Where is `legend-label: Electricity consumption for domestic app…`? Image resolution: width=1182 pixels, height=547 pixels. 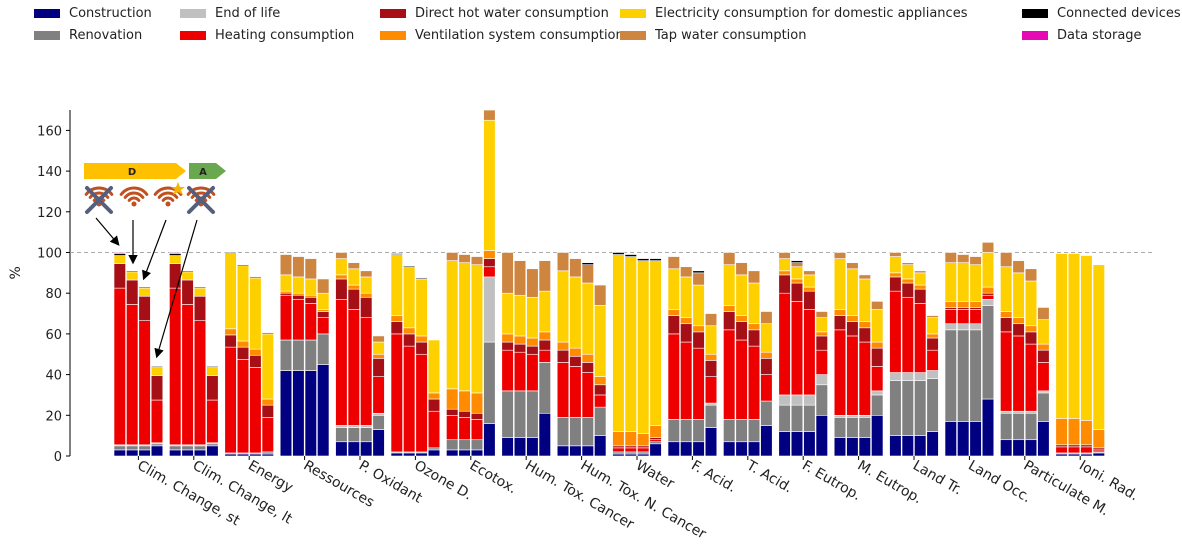
legend-label: Electricity consumption for domestic app… is located at coordinates (811, 13).